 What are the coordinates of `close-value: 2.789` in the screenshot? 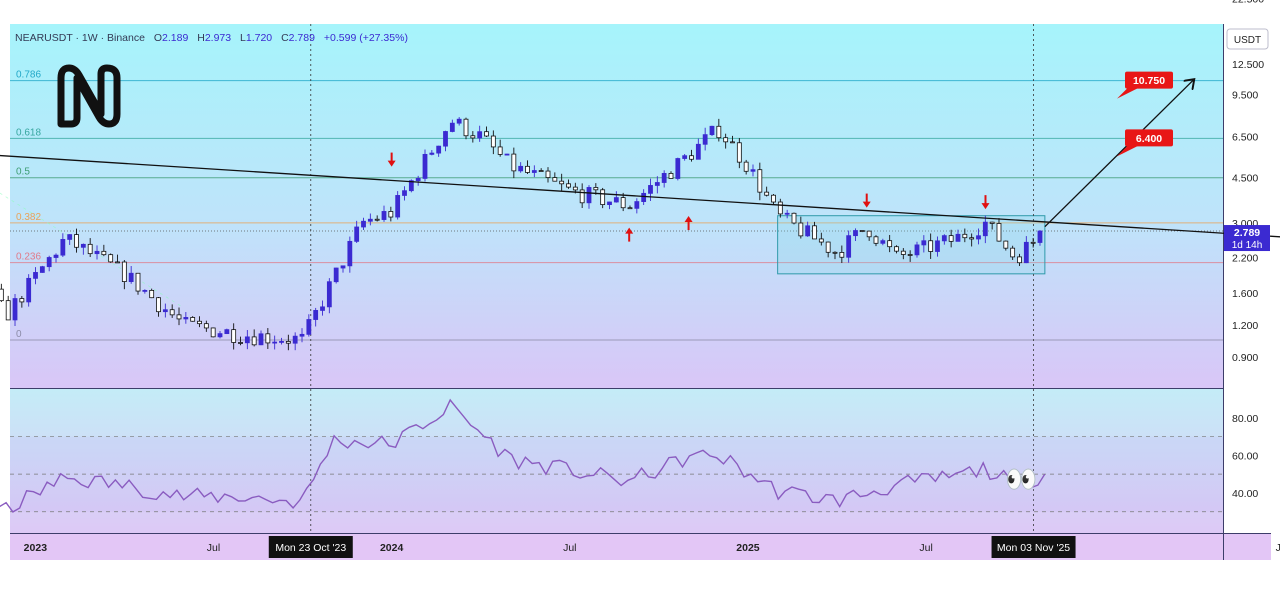 It's located at (302, 38).